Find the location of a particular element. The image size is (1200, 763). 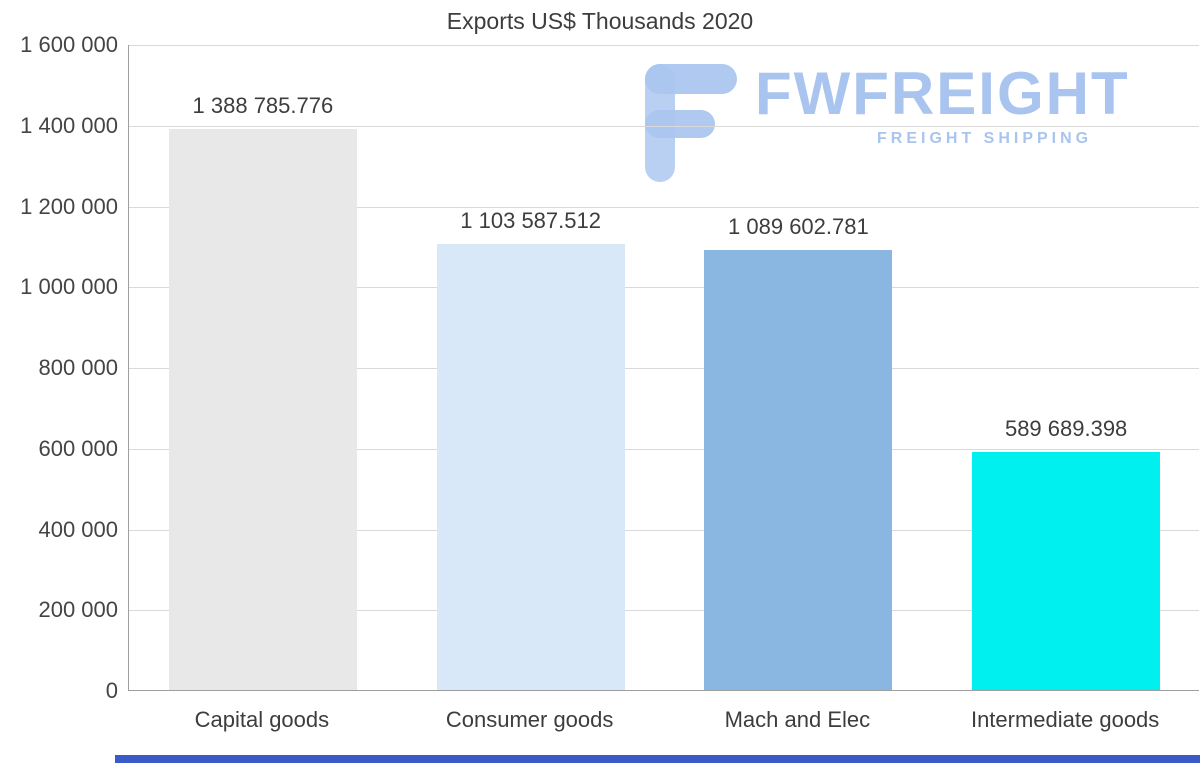

bar-intermediate-goods is located at coordinates (1066, 570).